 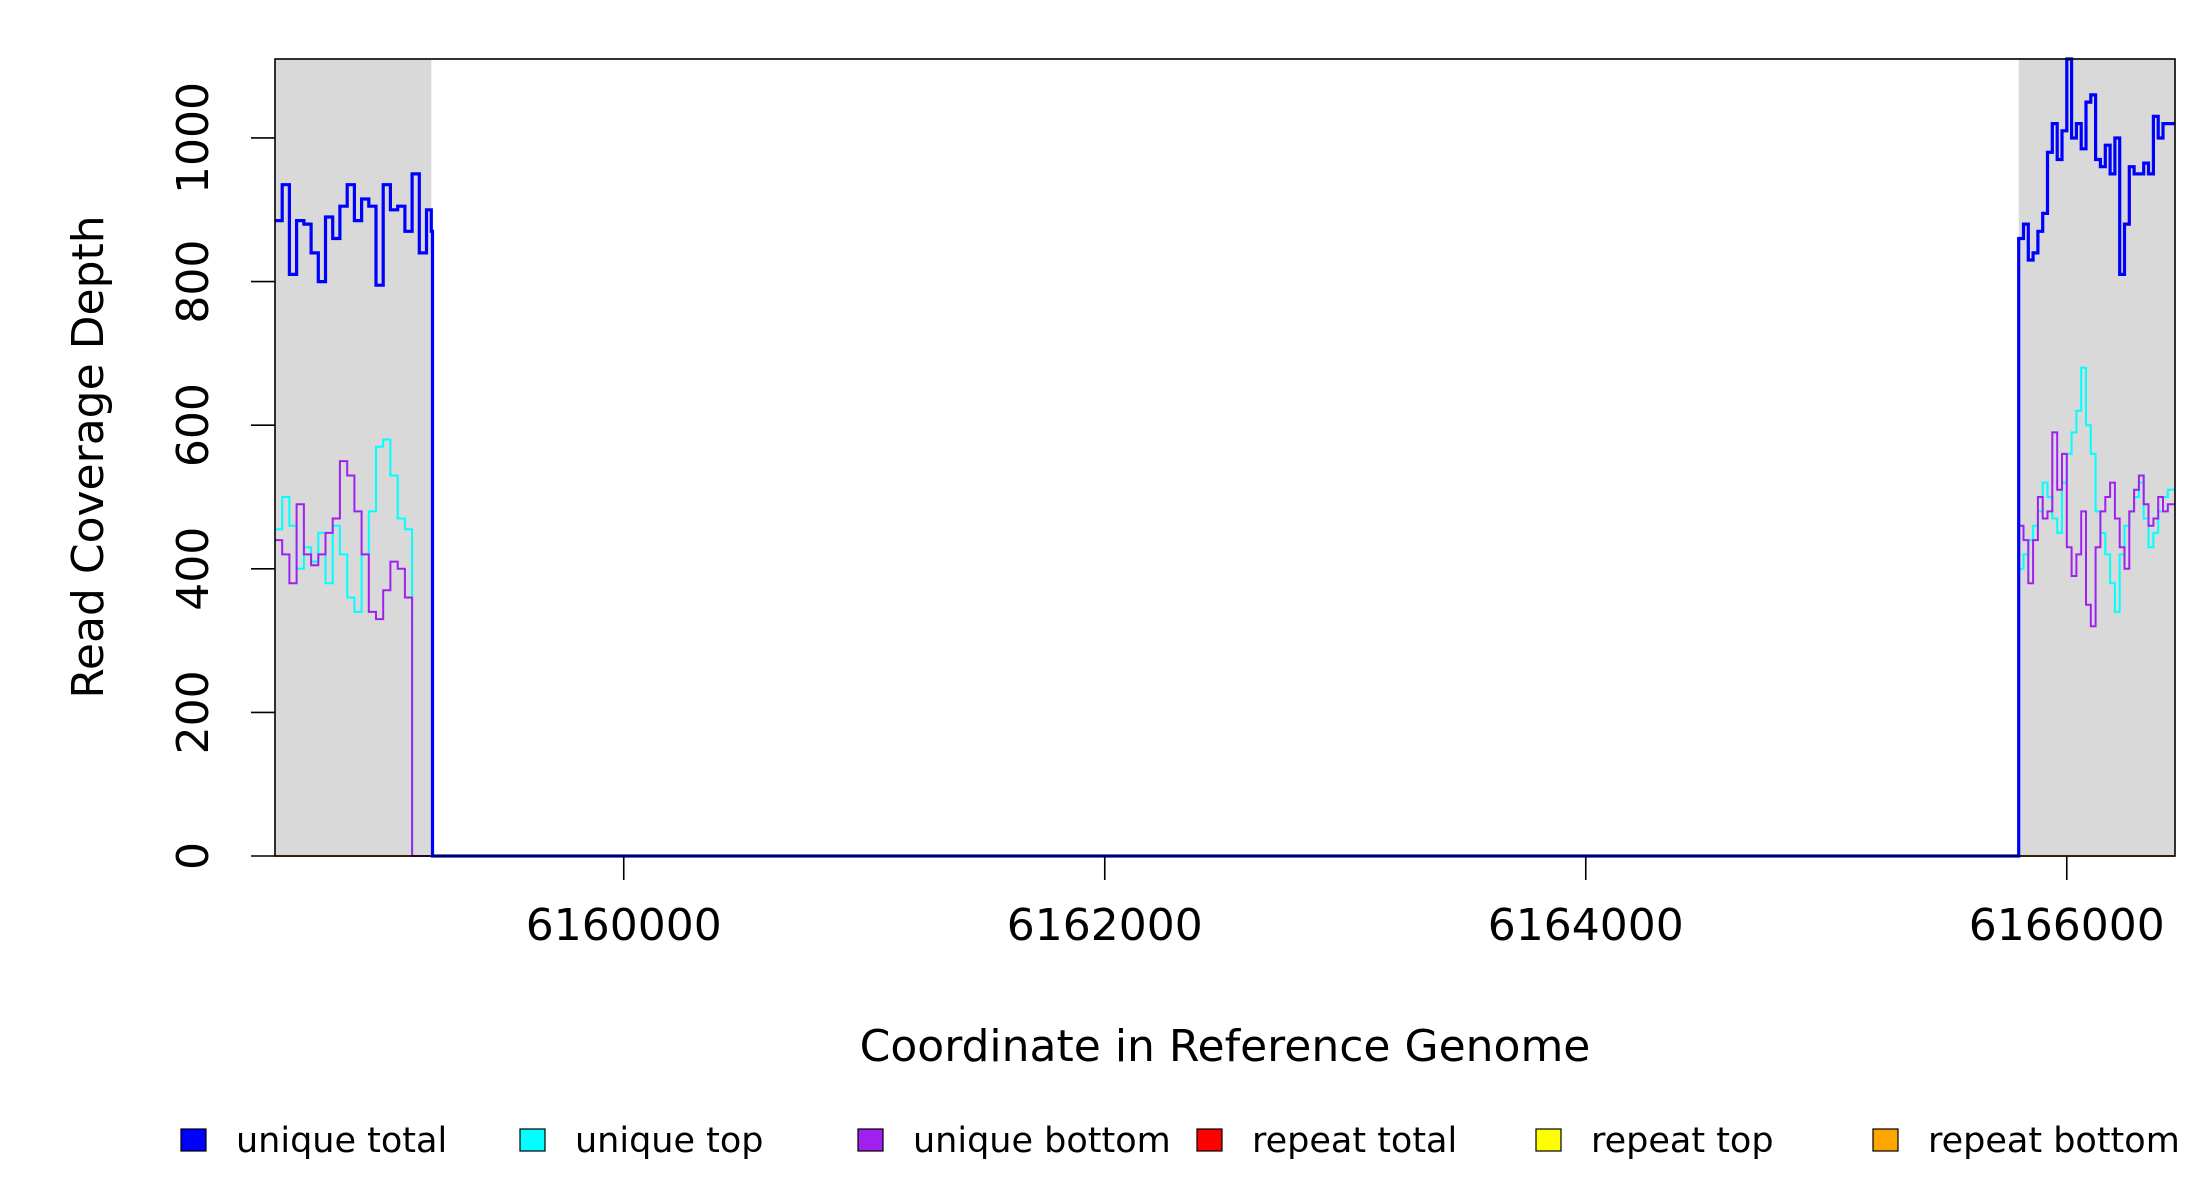 What do you see at coordinates (1586, 925) in the screenshot?
I see `x-tick-label: 6164000` at bounding box center [1586, 925].